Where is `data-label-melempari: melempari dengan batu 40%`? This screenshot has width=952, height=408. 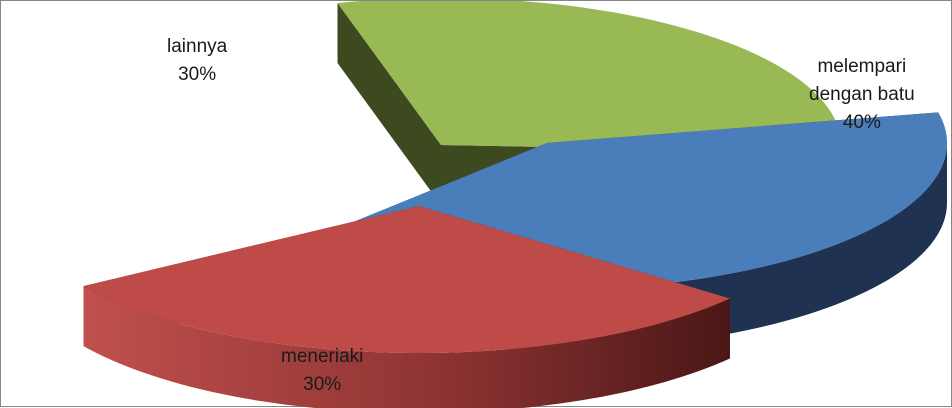 data-label-melempari: melempari dengan batu 40% is located at coordinates (862, 94).